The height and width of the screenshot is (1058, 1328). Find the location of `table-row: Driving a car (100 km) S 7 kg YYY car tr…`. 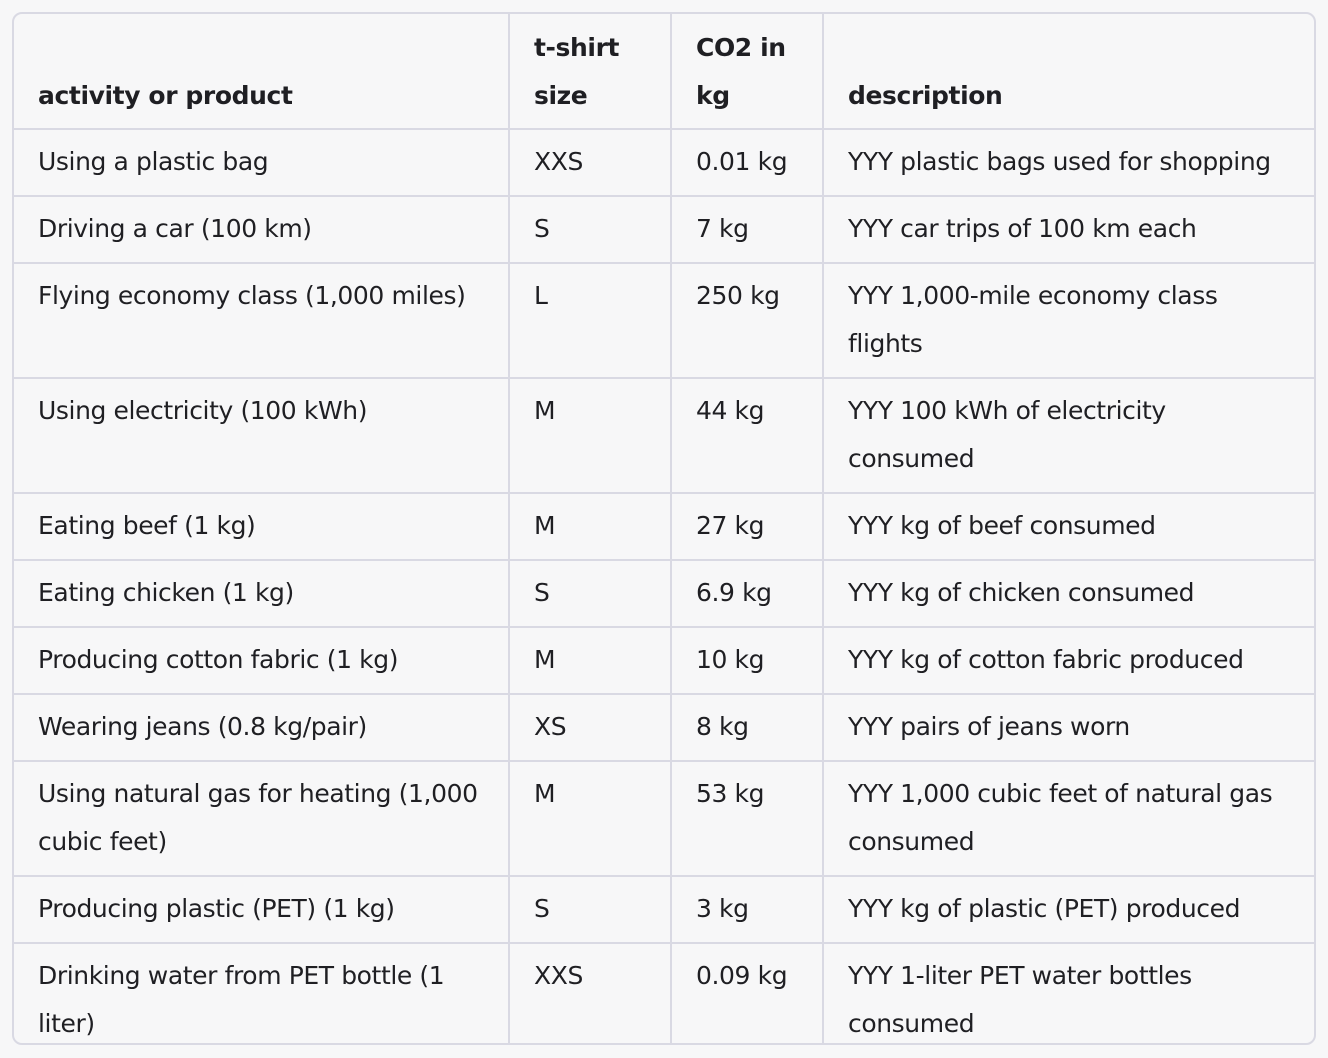

table-row: Driving a car (100 km) S 7 kg YYY car tr… is located at coordinates (664, 230).